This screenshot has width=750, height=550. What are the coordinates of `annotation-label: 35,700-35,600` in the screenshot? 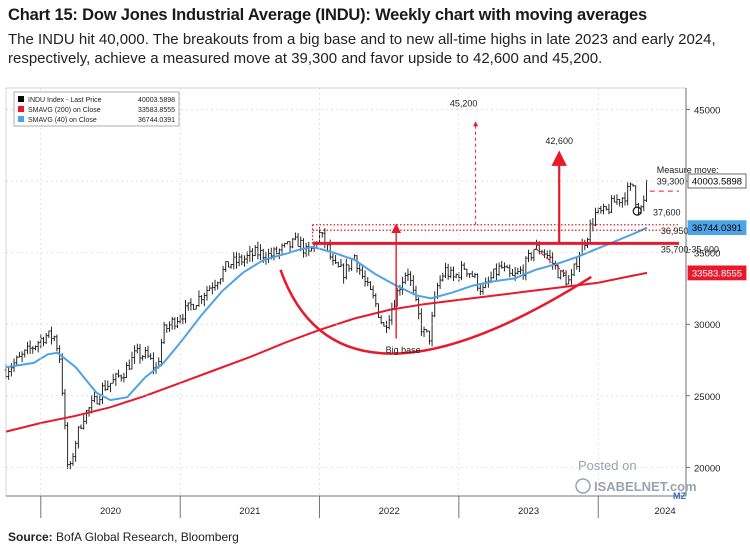 It's located at (690, 250).